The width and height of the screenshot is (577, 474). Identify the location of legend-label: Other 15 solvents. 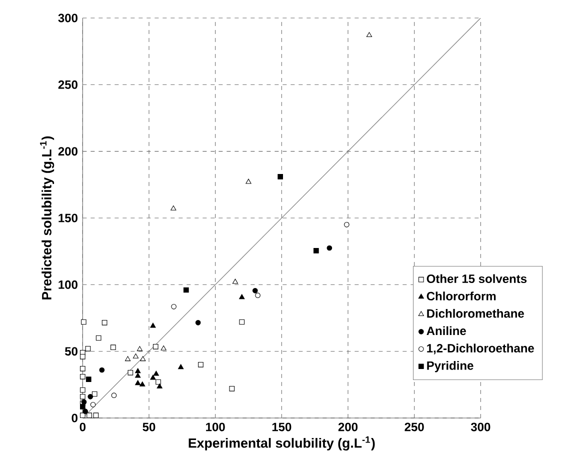
(476, 279).